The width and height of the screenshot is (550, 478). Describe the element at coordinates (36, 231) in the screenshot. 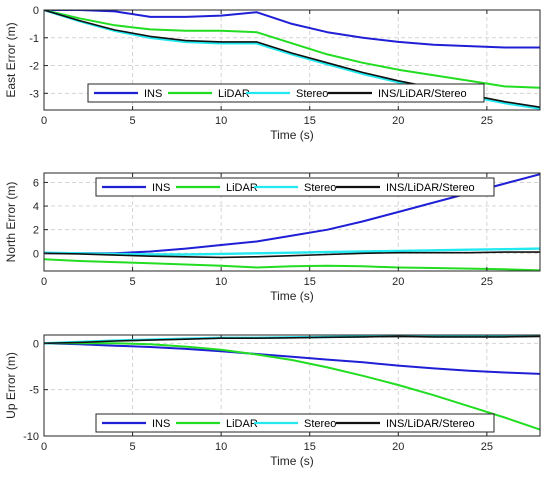

I see `y-tick-label: 2` at that location.